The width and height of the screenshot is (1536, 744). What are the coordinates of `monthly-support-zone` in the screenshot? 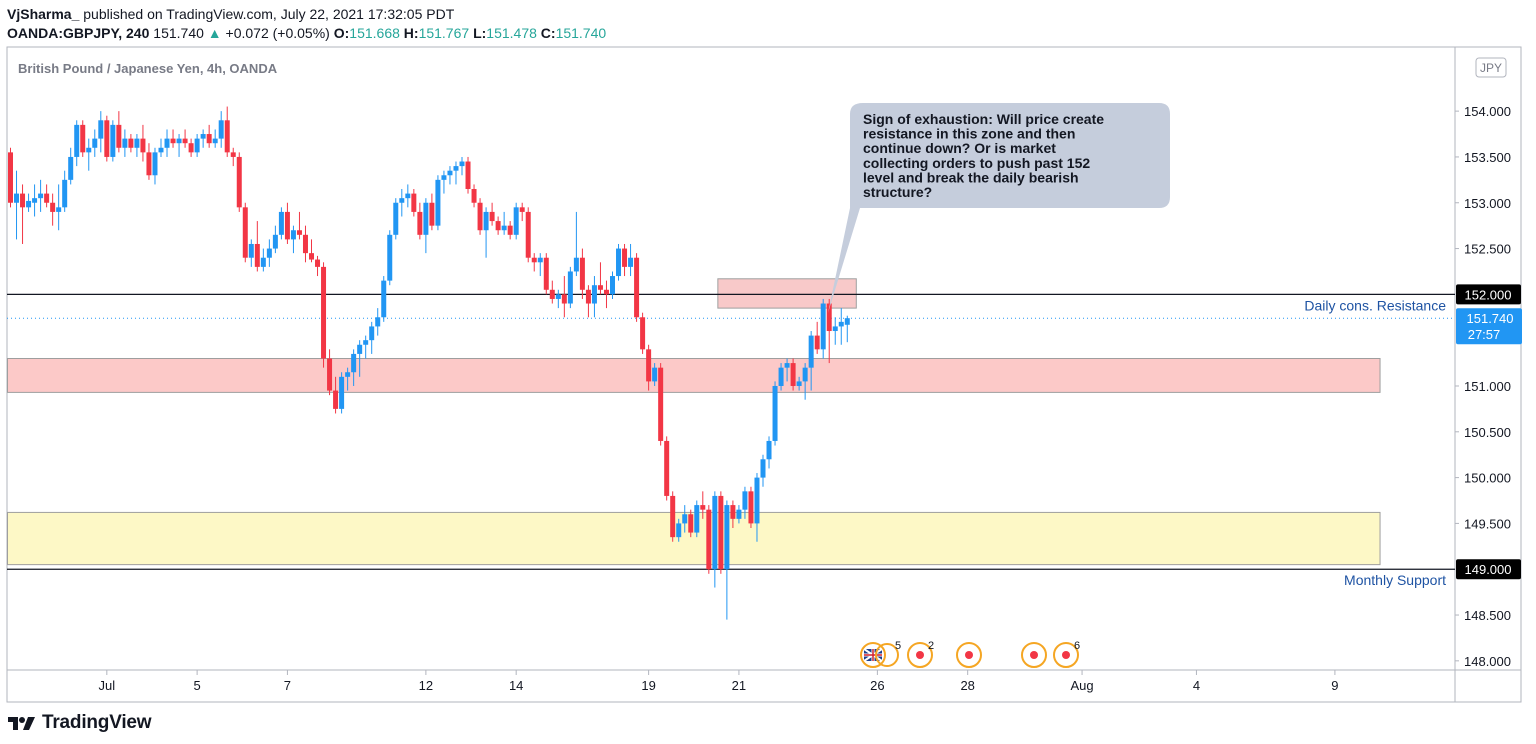 It's located at (694, 538).